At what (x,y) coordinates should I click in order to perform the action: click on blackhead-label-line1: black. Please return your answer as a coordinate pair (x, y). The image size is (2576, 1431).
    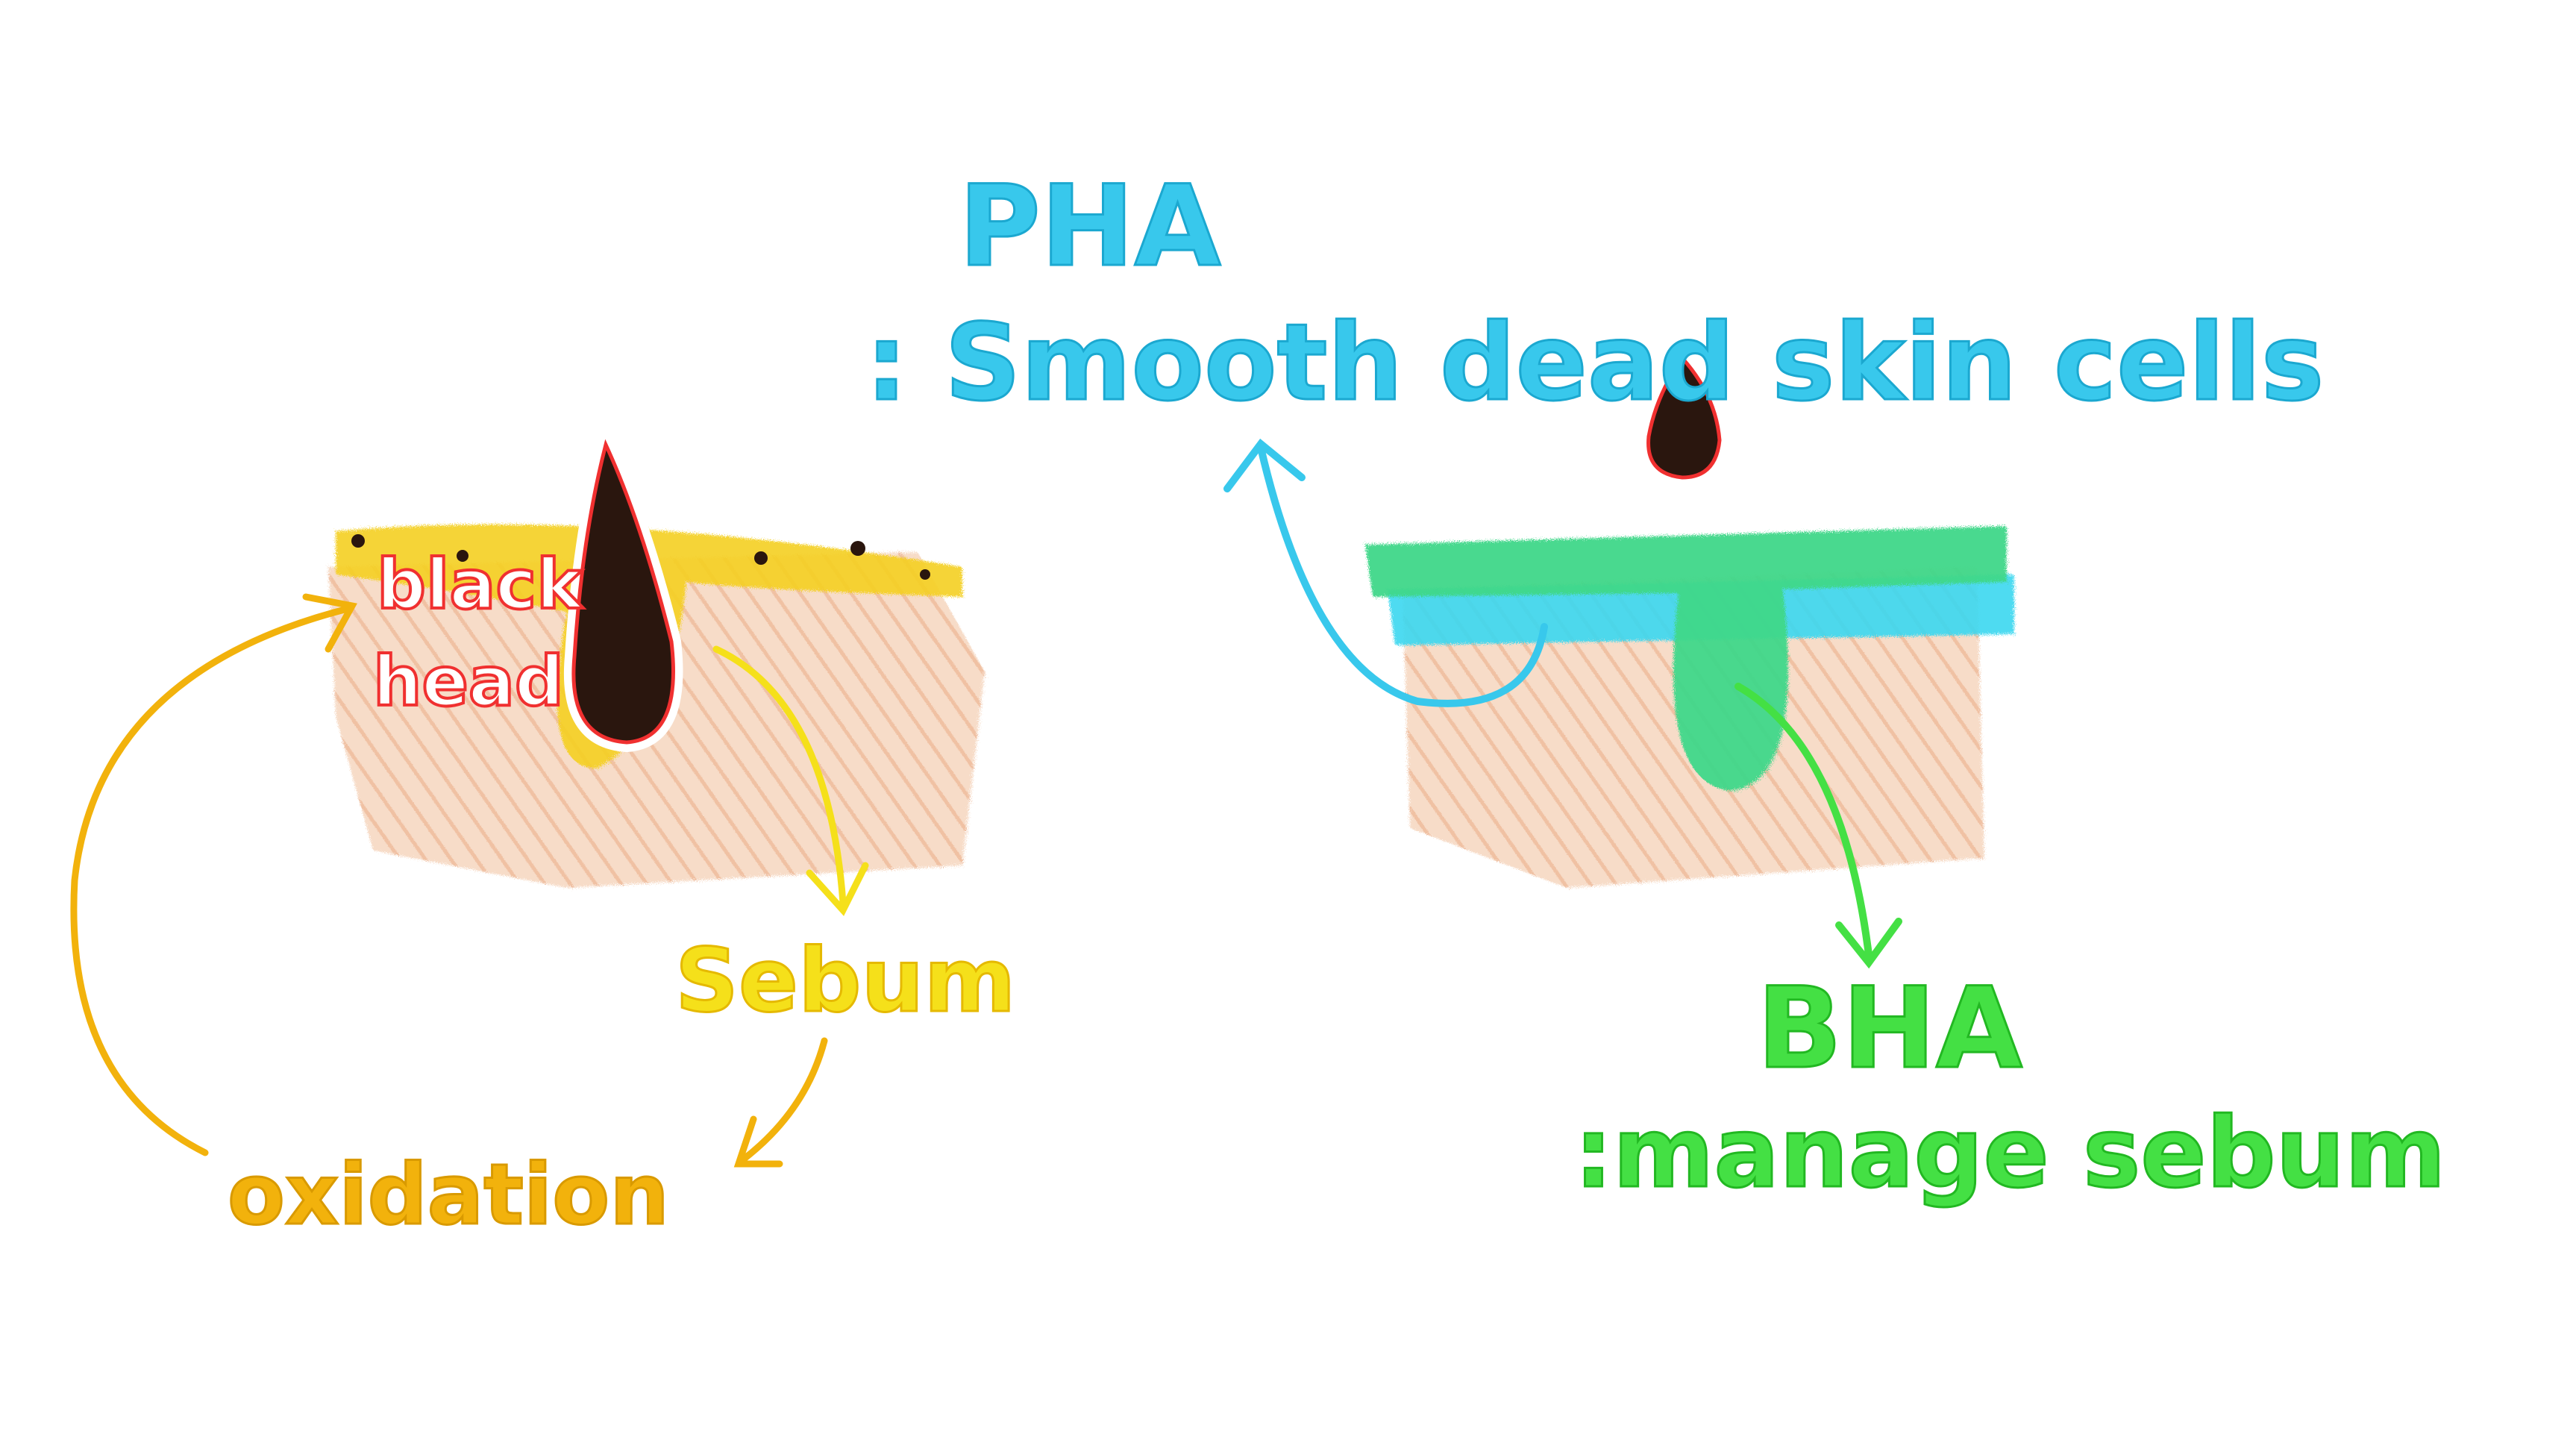
    Looking at the image, I should click on (480, 584).